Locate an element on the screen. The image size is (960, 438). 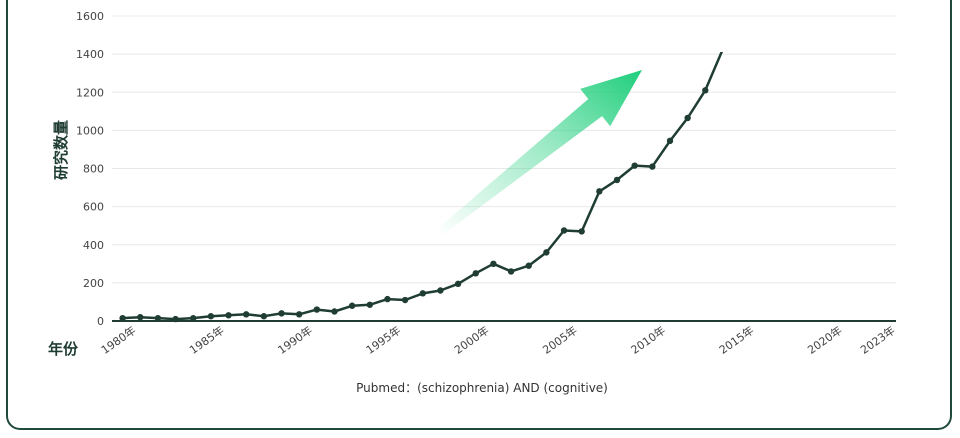
x-tick-label: 2020年 is located at coordinates (825, 340).